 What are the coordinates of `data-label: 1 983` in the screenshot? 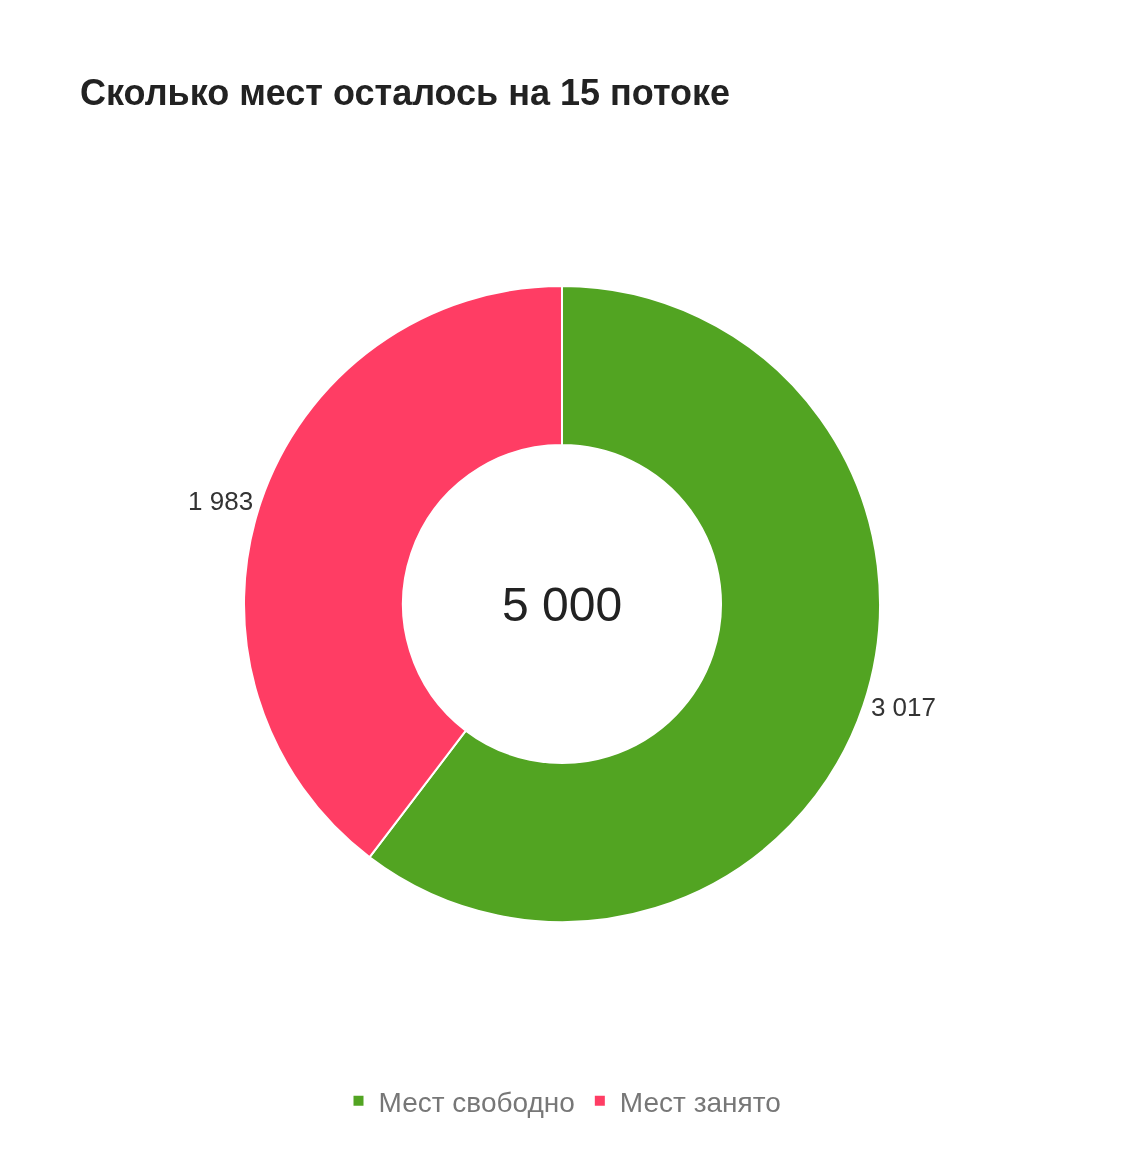 It's located at (221, 500).